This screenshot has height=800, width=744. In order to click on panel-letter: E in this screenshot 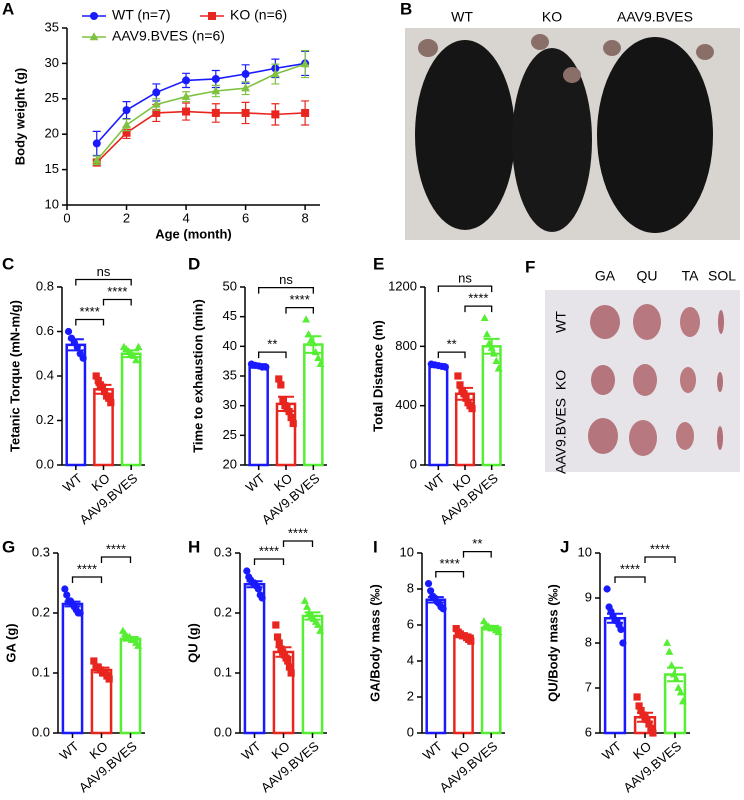, I will do `click(378, 263)`.